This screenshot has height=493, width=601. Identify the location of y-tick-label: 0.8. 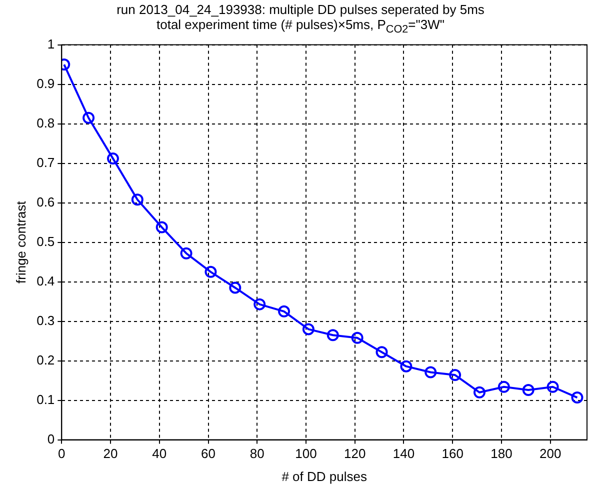
(45, 122).